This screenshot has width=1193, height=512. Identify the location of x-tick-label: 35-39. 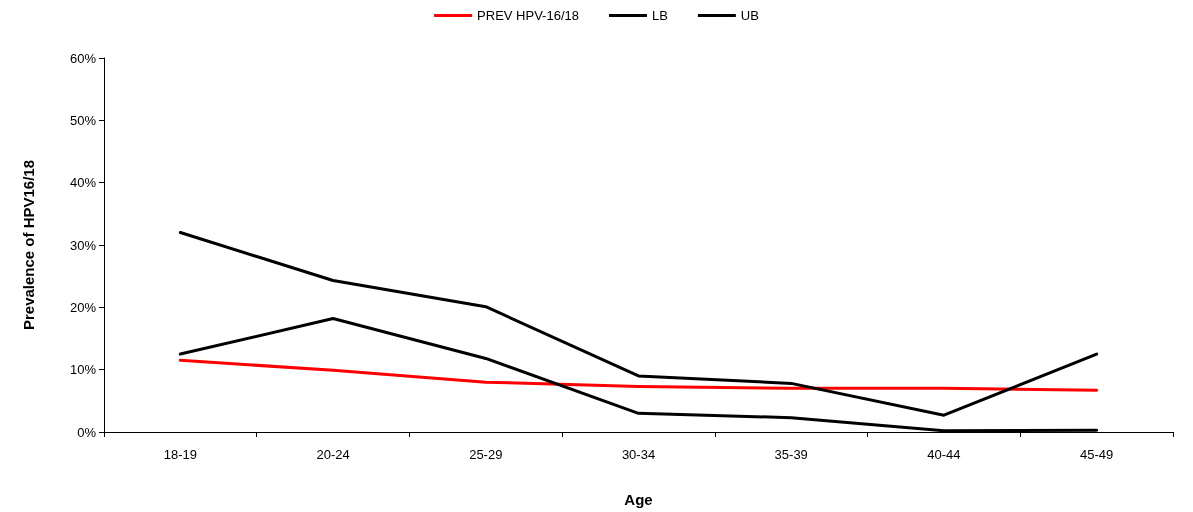
(791, 454).